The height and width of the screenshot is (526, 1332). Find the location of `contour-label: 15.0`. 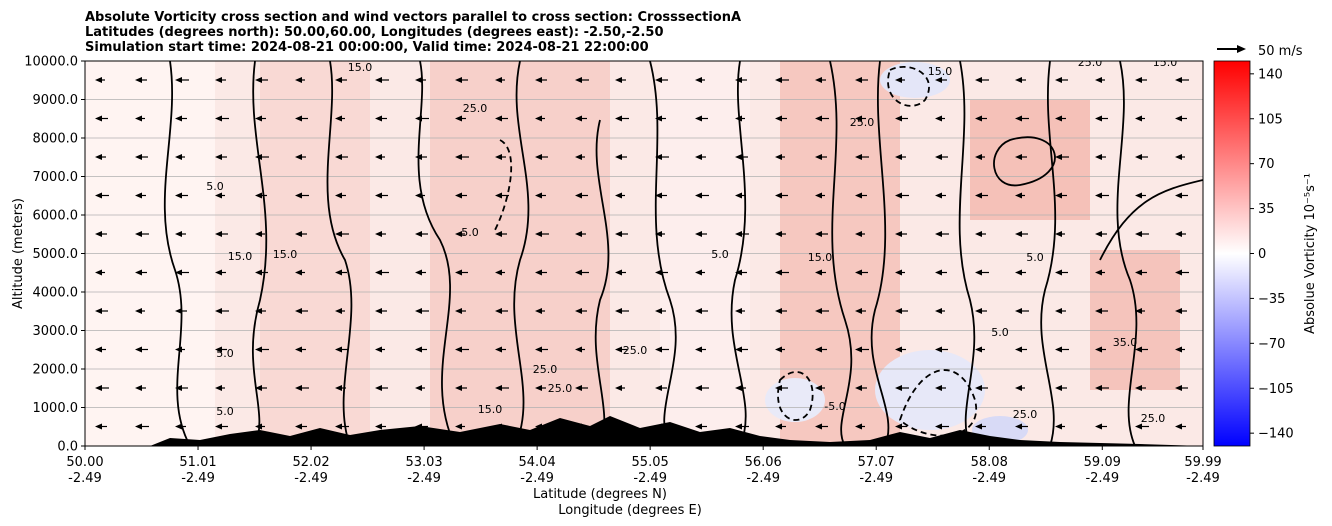

contour-label: 15.0 is located at coordinates (490, 409).